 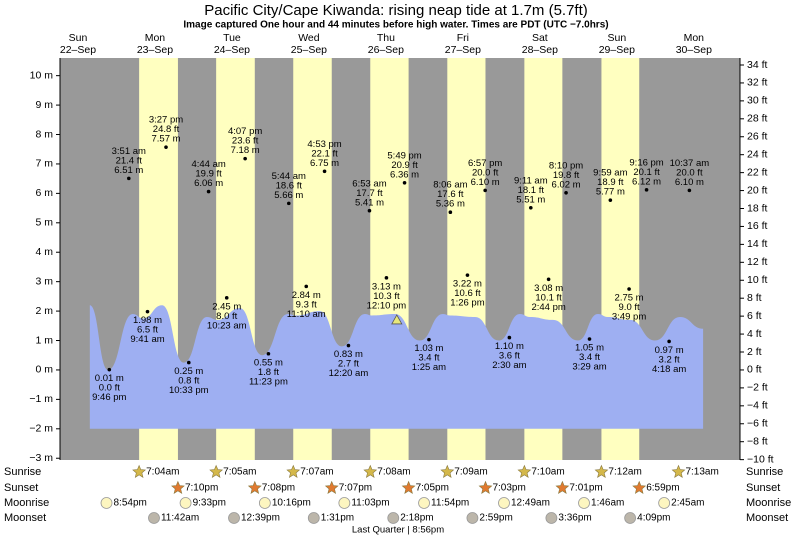 I want to click on tide-label-meters: 0.25 m, so click(x=188, y=371).